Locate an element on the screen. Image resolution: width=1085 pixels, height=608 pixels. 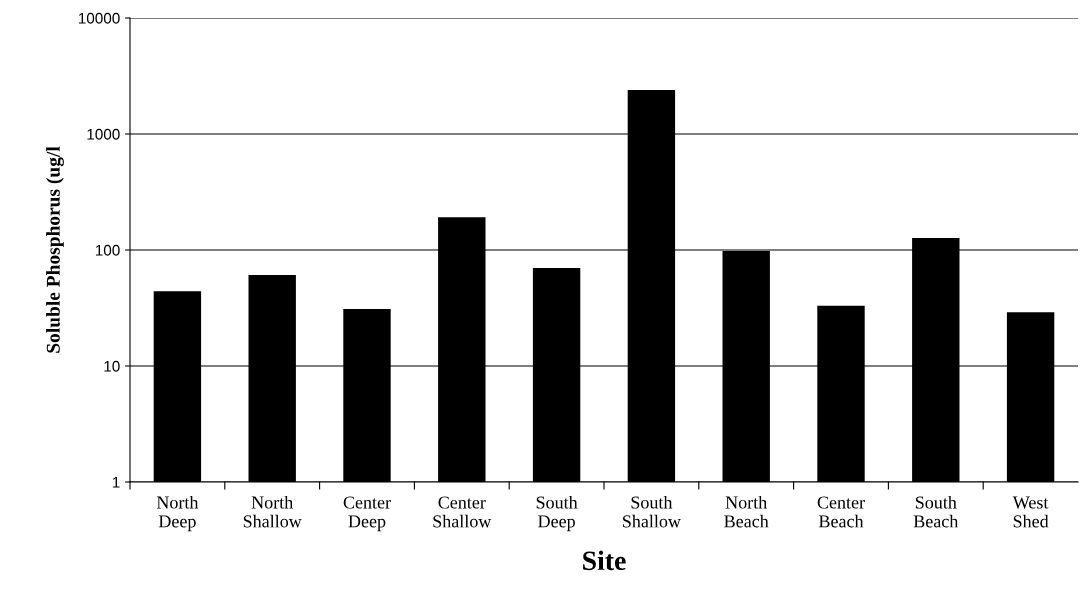
x-tick-label: South Beach is located at coordinates (936, 511).